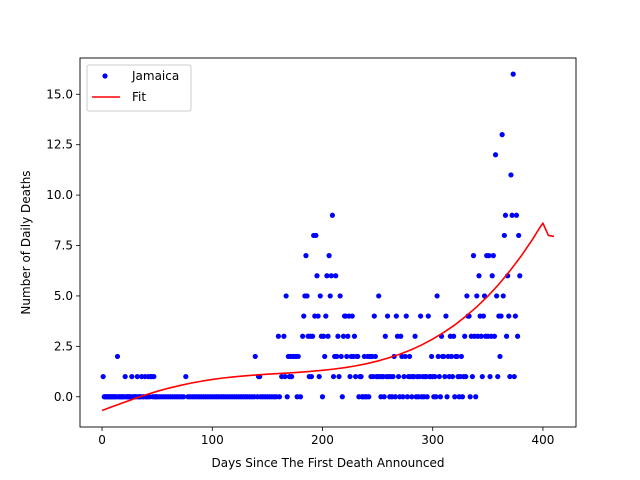 The height and width of the screenshot is (480, 640). Describe the element at coordinates (63, 296) in the screenshot. I see `y-tick-label: 5.0` at that location.